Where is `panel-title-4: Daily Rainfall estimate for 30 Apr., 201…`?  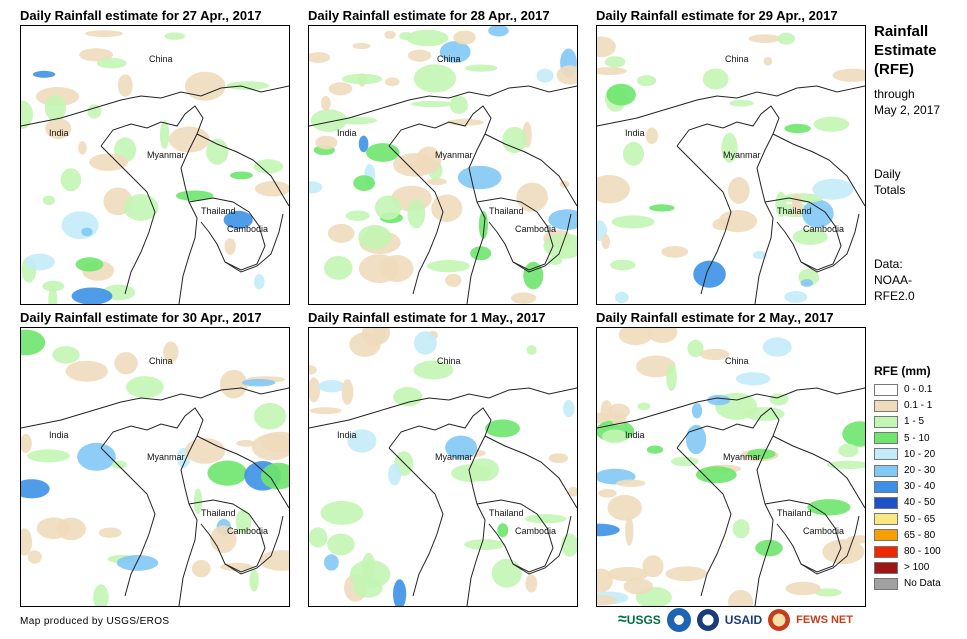 panel-title-4: Daily Rainfall estimate for 30 Apr., 201… is located at coordinates (141, 317).